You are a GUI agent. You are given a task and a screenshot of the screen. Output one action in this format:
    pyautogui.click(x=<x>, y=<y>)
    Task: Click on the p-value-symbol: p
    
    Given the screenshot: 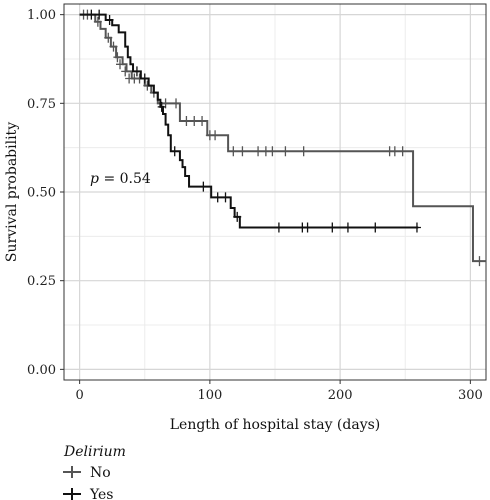 What is the action you would take?
    pyautogui.click(x=94, y=179)
    